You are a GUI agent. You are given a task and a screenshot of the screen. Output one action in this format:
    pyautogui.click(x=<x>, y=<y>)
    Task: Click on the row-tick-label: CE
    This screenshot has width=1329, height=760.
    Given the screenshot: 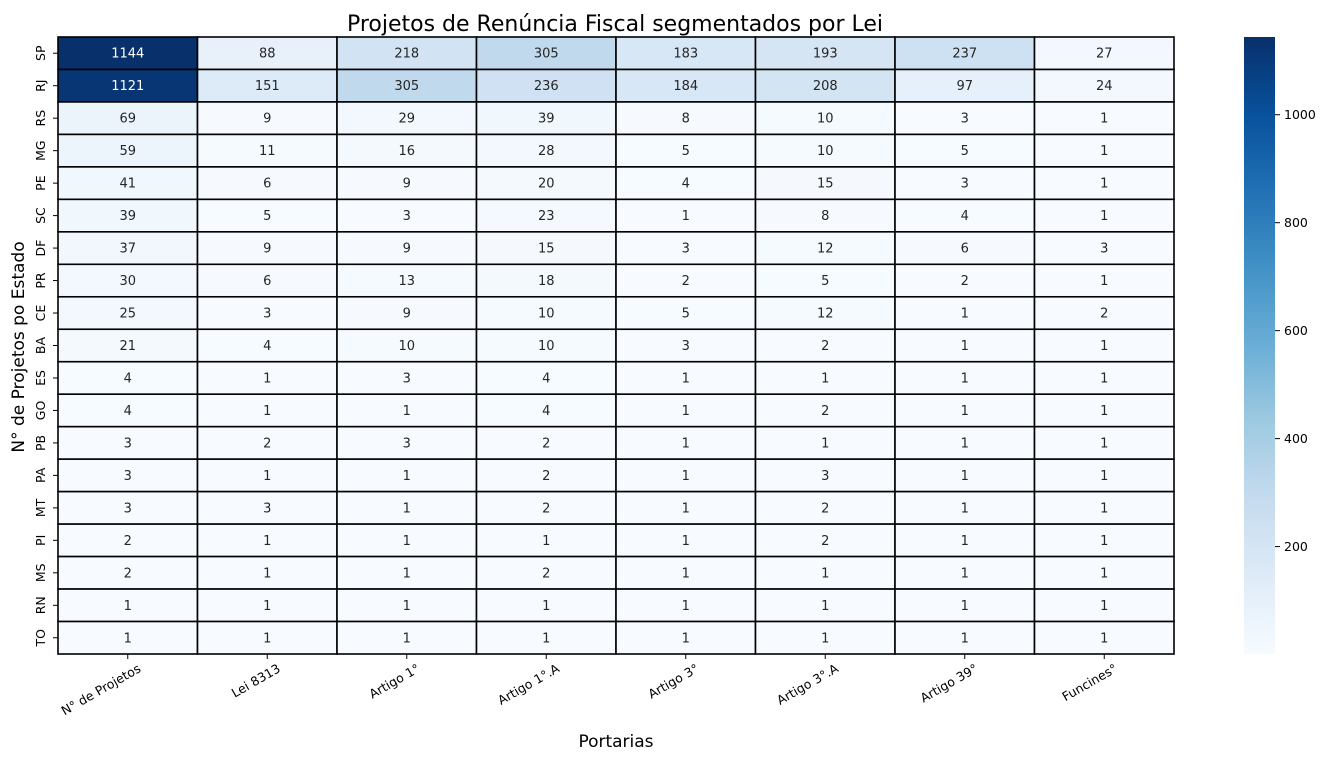 What is the action you would take?
    pyautogui.click(x=40, y=313)
    